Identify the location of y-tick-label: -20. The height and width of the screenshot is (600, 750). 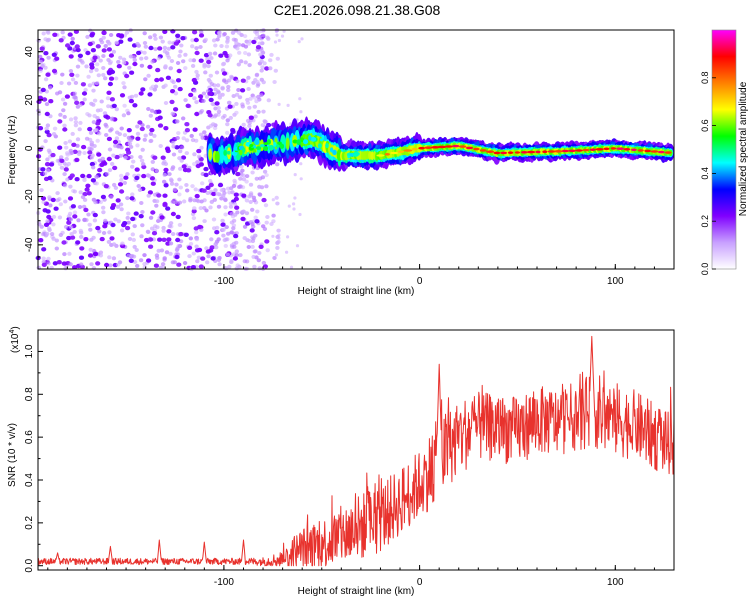
(29, 196).